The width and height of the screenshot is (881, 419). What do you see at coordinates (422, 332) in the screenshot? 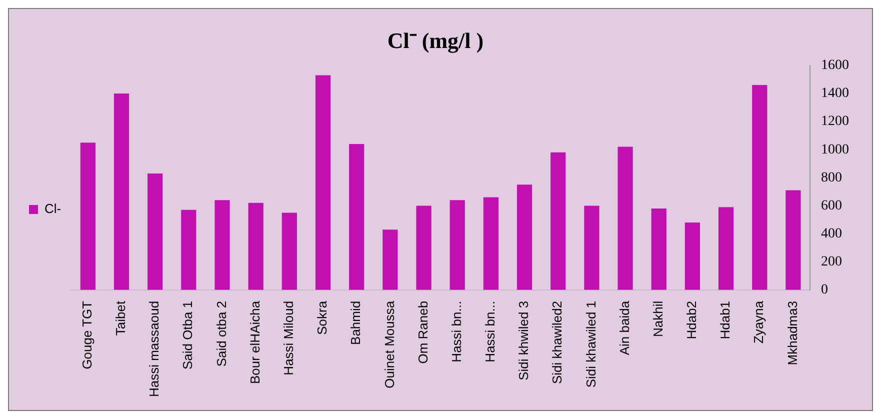
I see `x-tick-label: Om Raneb` at bounding box center [422, 332].